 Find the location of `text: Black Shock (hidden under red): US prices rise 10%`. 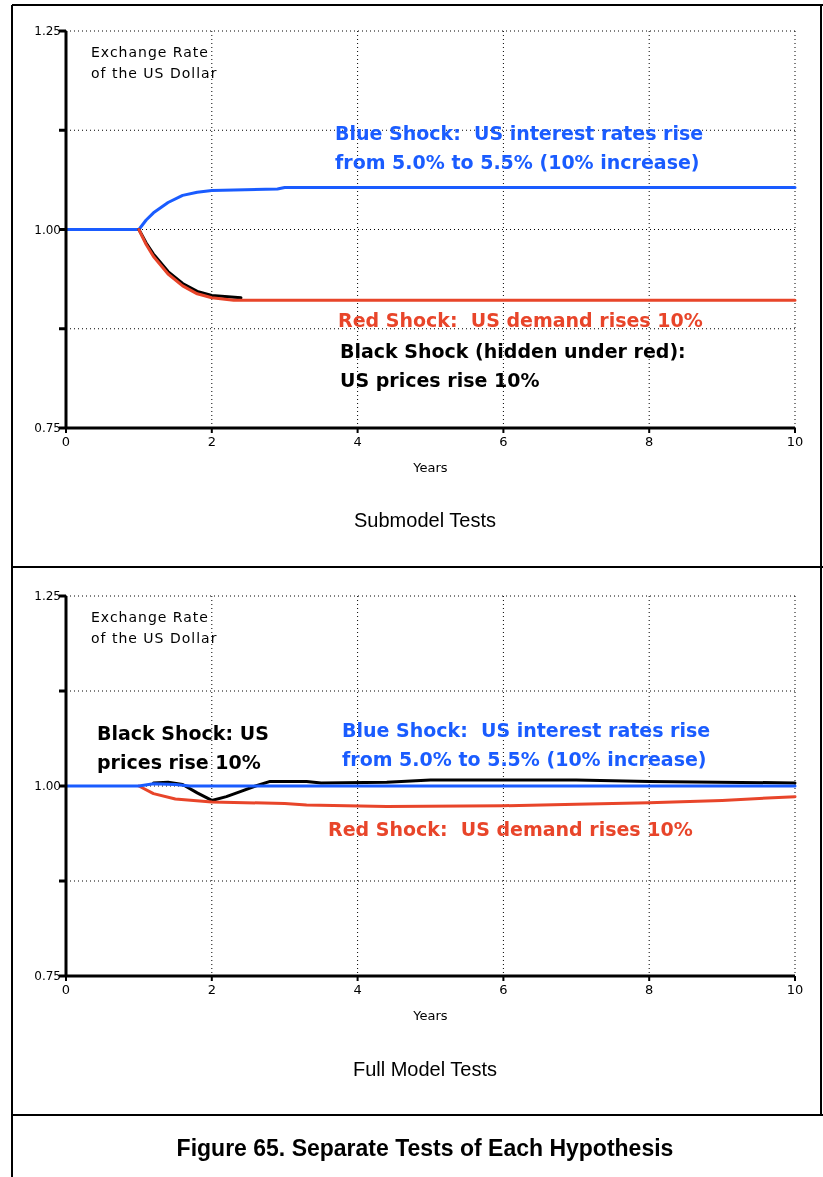

text: Black Shock (hidden under red): US prices rise 10% is located at coordinates (513, 365).